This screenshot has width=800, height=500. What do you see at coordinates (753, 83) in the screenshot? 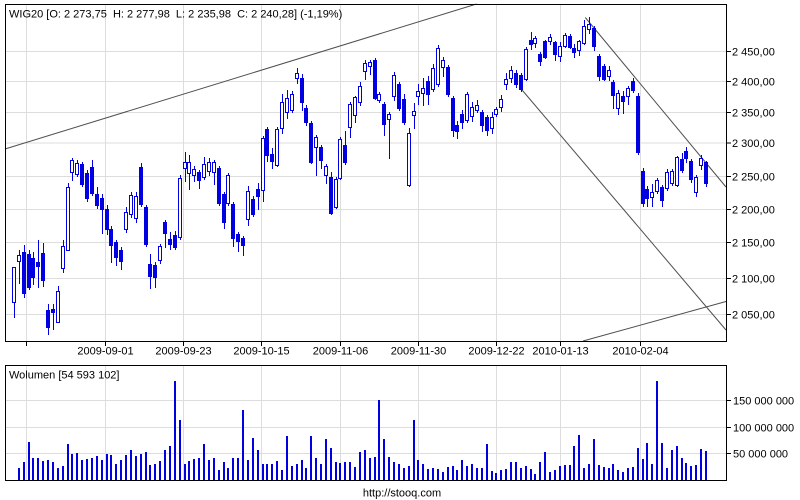
I see `svg-text: 2 400,00` at bounding box center [753, 83].